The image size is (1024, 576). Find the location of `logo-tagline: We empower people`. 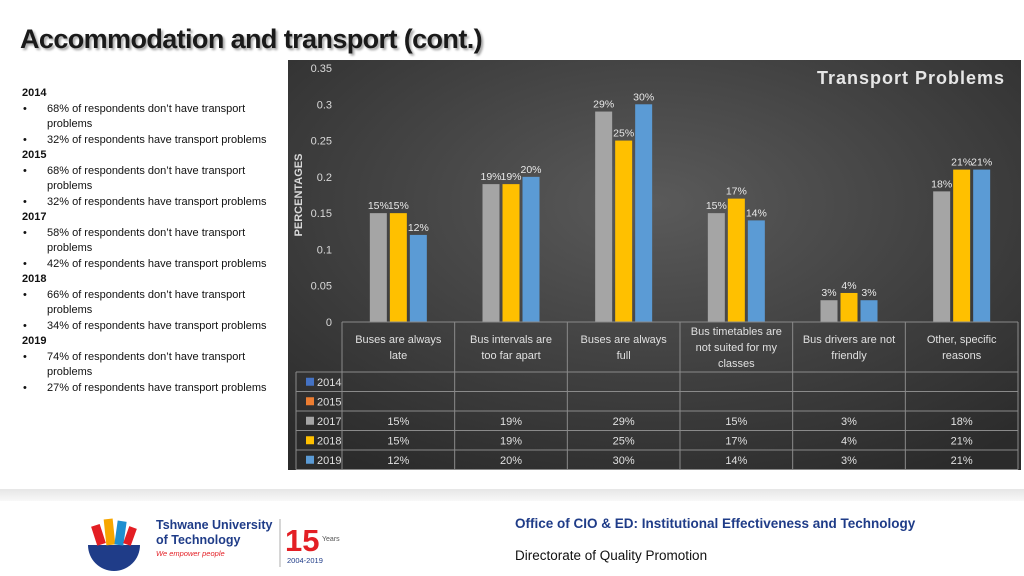

logo-tagline: We empower people is located at coordinates (190, 553).